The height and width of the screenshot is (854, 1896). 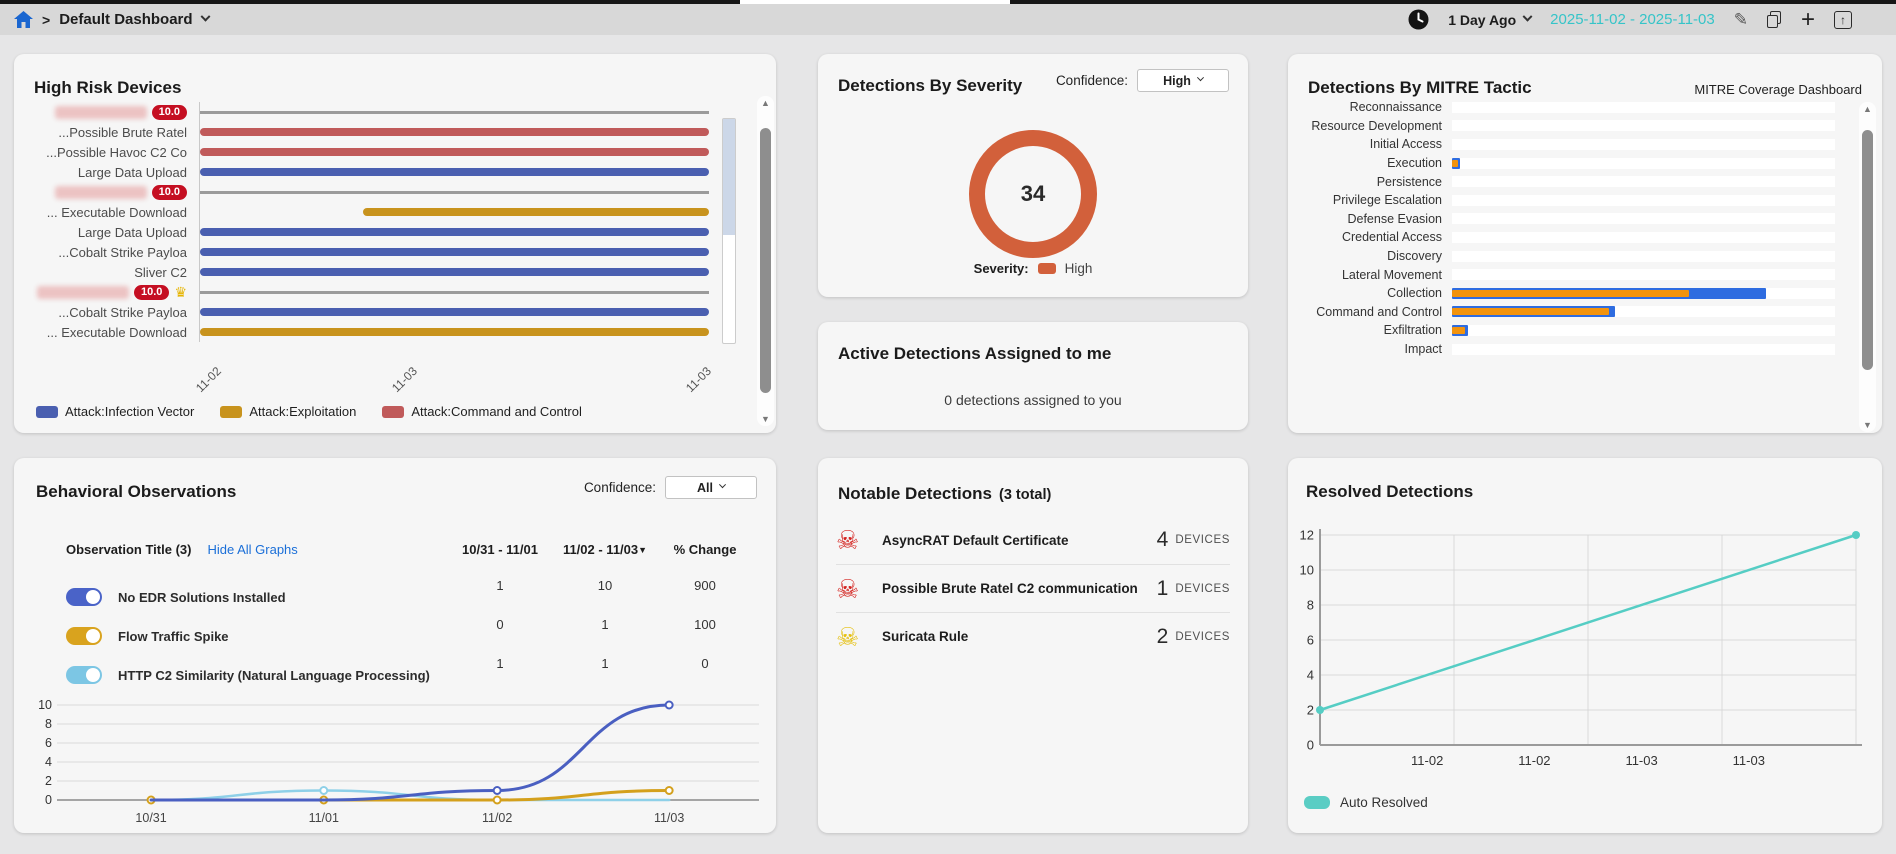 What do you see at coordinates (1390, 491) in the screenshot?
I see `card-title: Resolved Detections` at bounding box center [1390, 491].